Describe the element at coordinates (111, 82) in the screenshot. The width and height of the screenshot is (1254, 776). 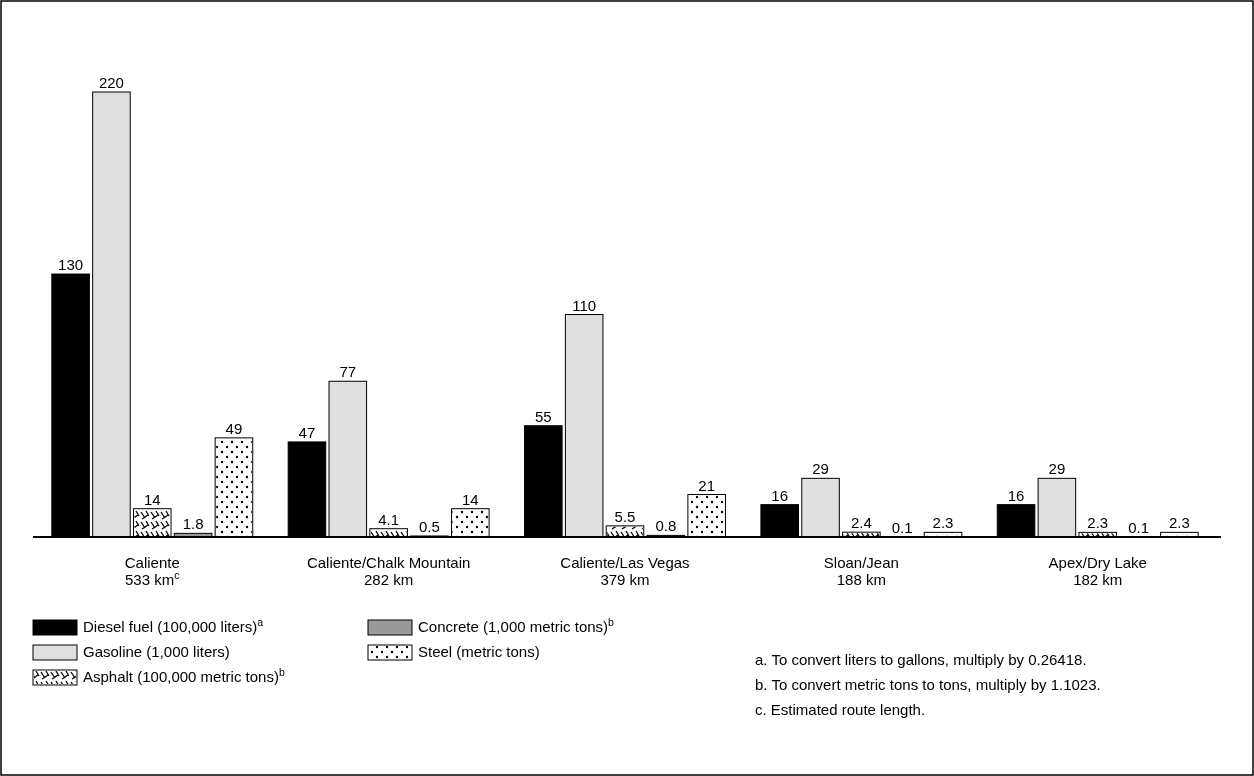
I see `data-label: 220` at that location.